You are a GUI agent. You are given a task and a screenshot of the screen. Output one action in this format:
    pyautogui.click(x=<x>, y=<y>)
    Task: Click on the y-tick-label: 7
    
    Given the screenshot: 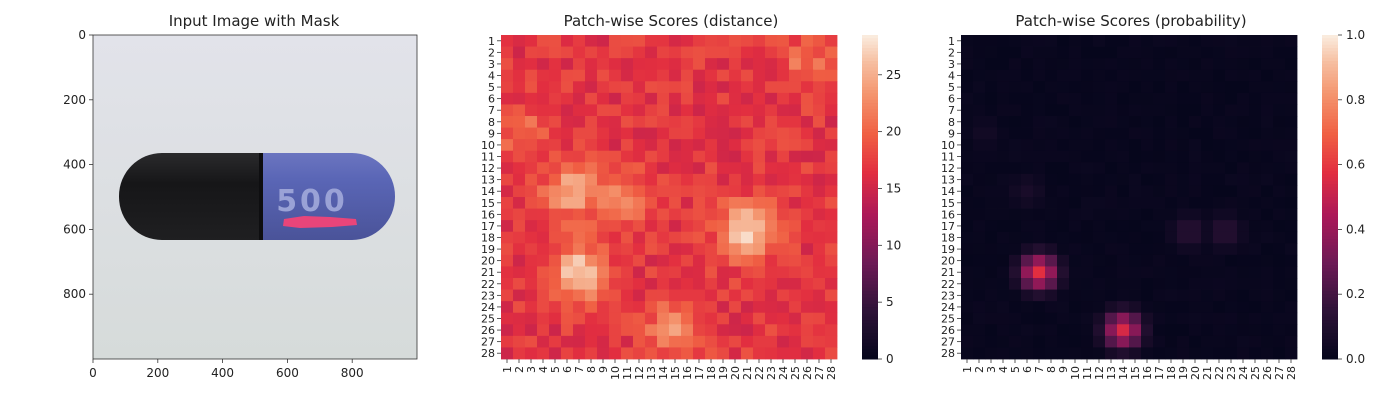 What is the action you would take?
    pyautogui.click(x=951, y=110)
    